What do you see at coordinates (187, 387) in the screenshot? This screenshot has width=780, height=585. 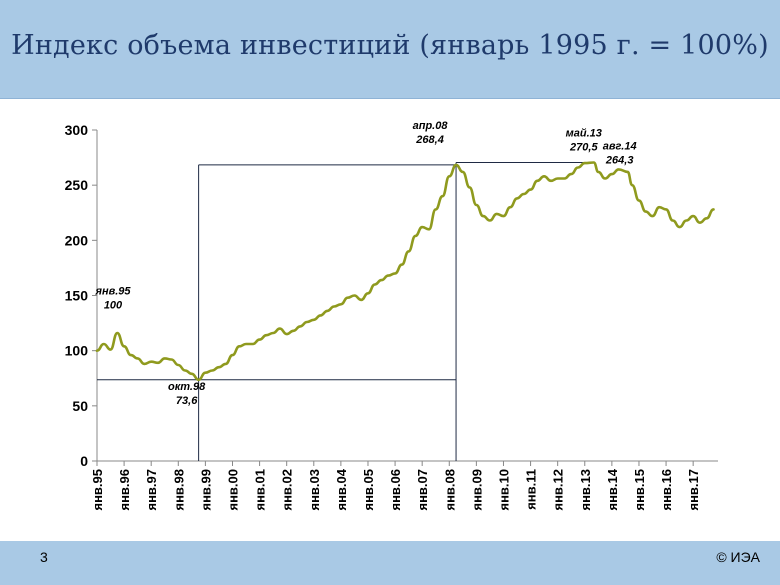 I see `annotation-label: окт.98` at bounding box center [187, 387].